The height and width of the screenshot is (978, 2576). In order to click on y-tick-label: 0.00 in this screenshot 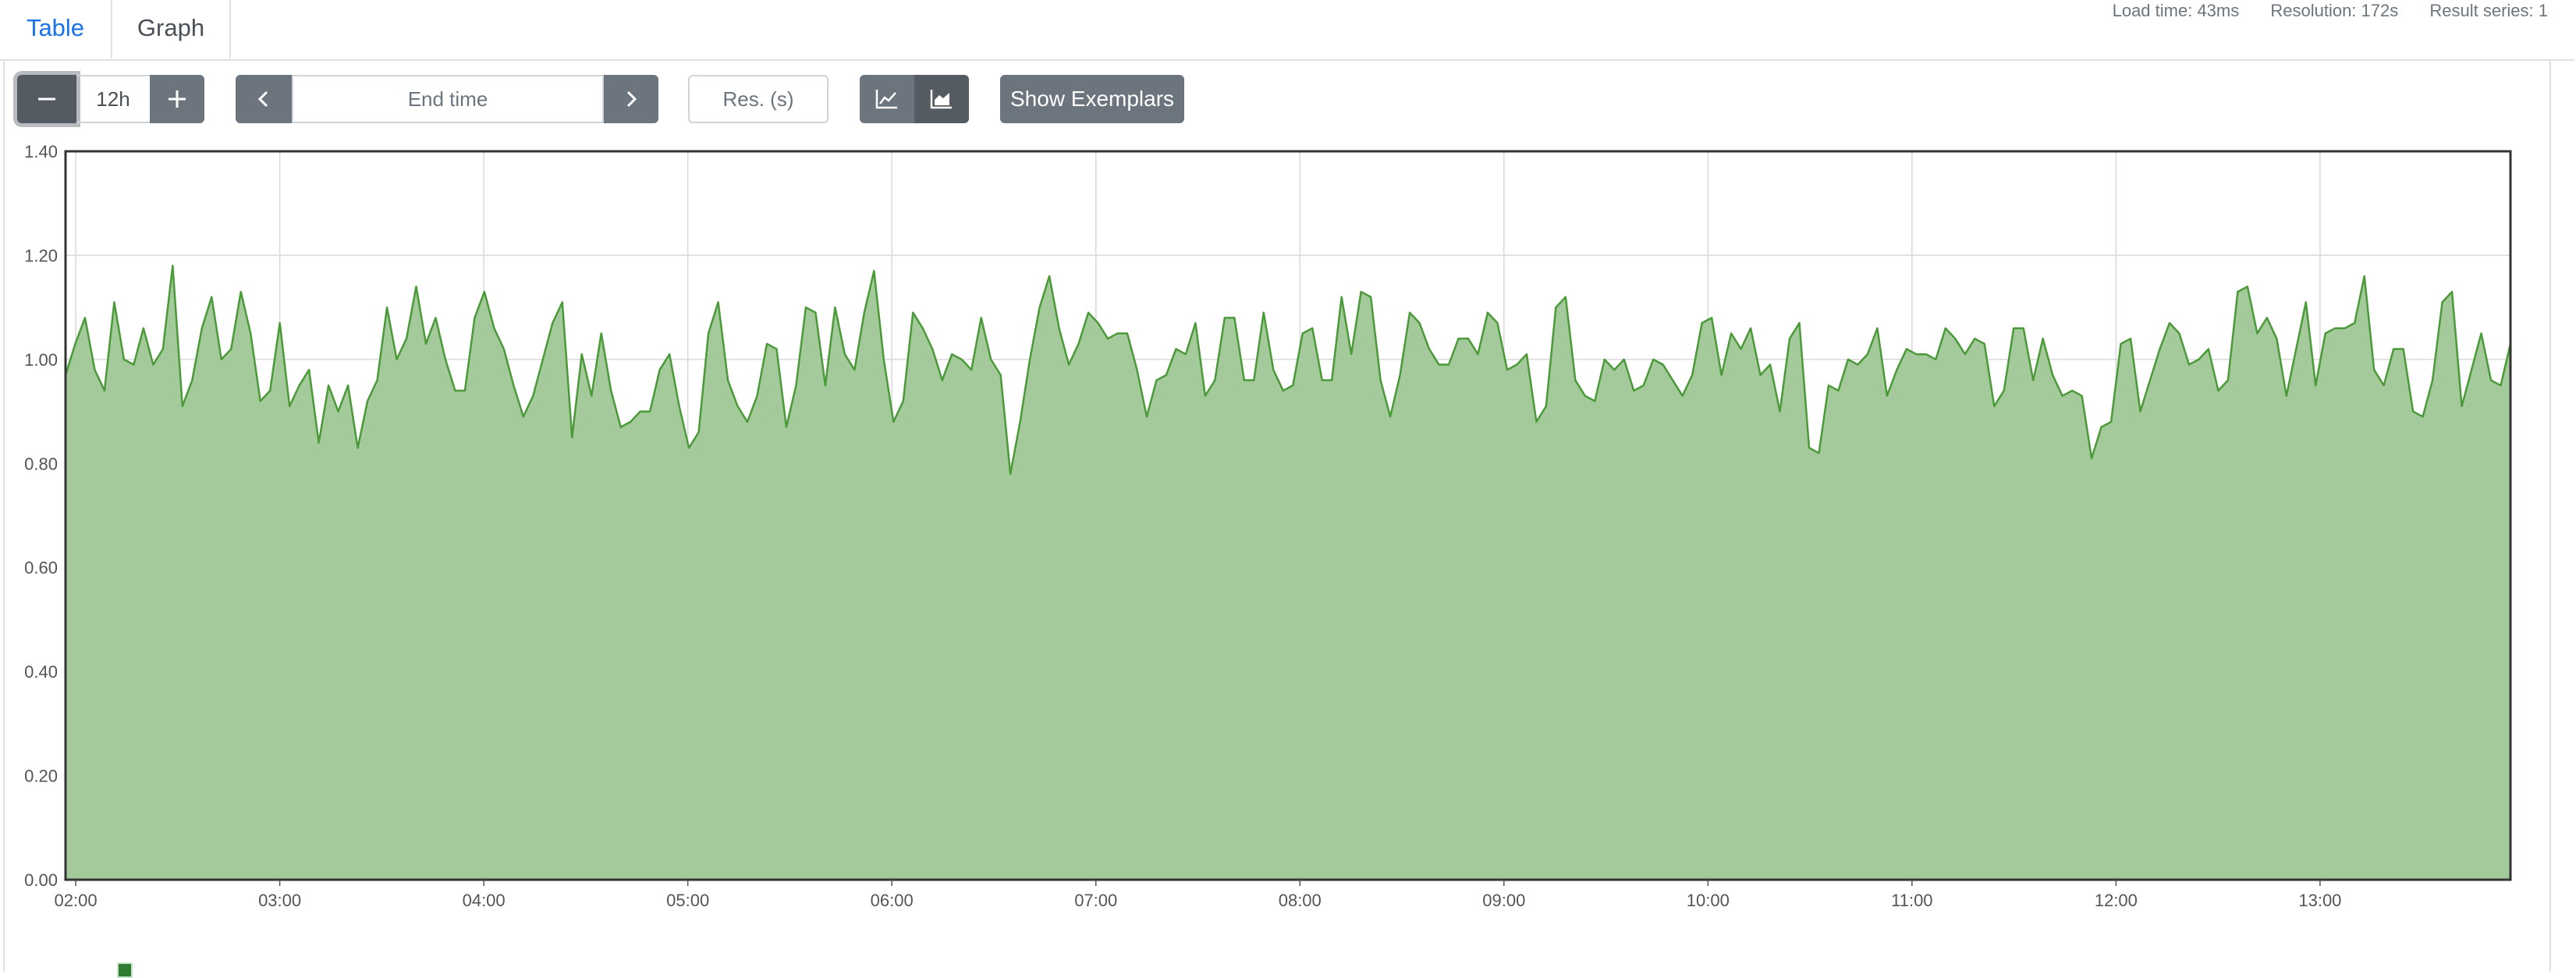, I will do `click(41, 880)`.